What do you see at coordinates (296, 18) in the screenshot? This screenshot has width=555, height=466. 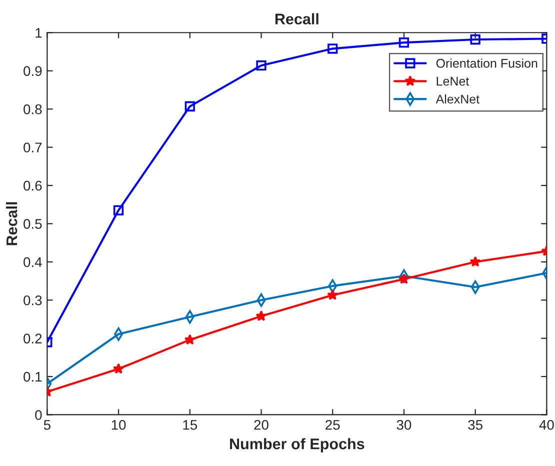 I see `chart-title: Recall` at bounding box center [296, 18].